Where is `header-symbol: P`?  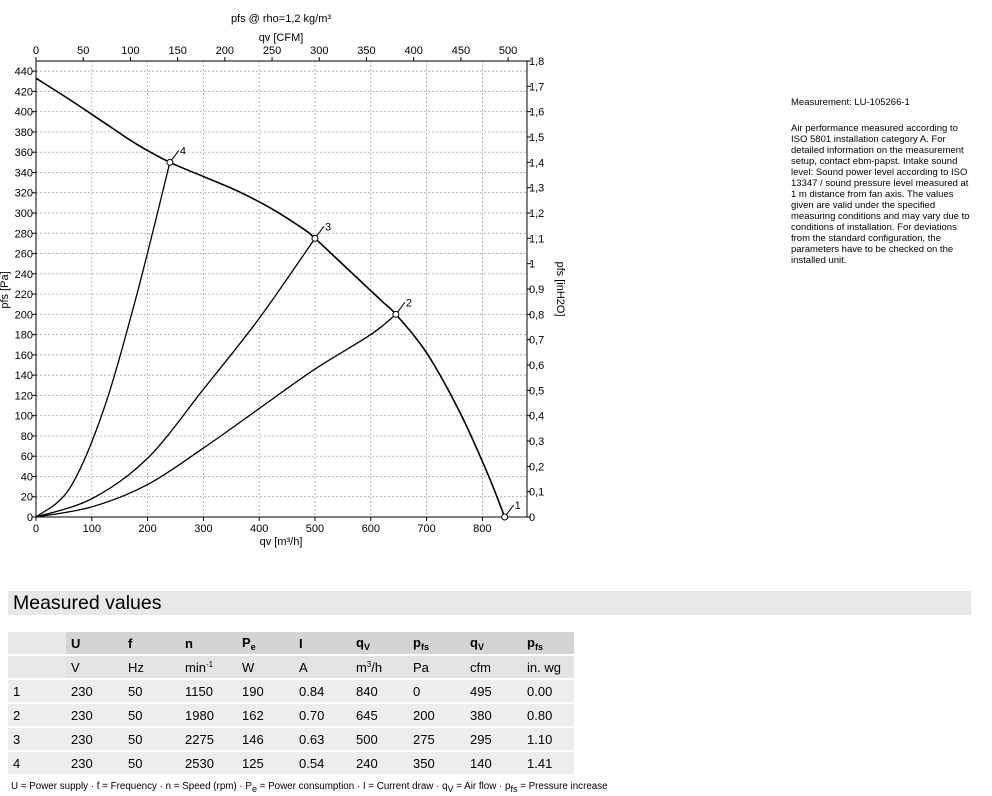 header-symbol: P is located at coordinates (246, 642).